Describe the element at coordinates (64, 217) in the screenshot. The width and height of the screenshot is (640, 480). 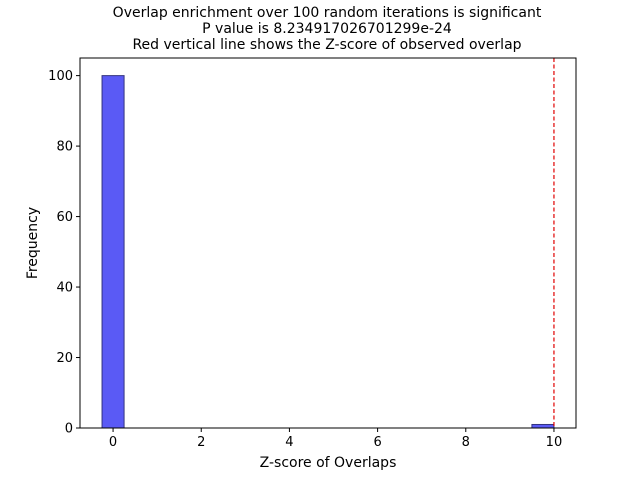
I see `y-tick-label-60: 60` at that location.